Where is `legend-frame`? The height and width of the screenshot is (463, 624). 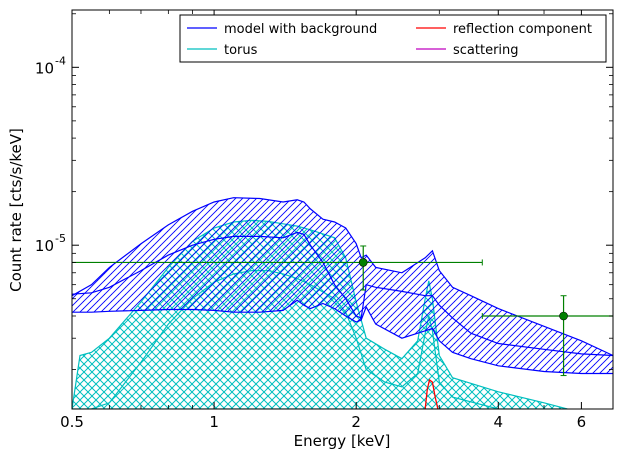
legend-frame is located at coordinates (393, 38).